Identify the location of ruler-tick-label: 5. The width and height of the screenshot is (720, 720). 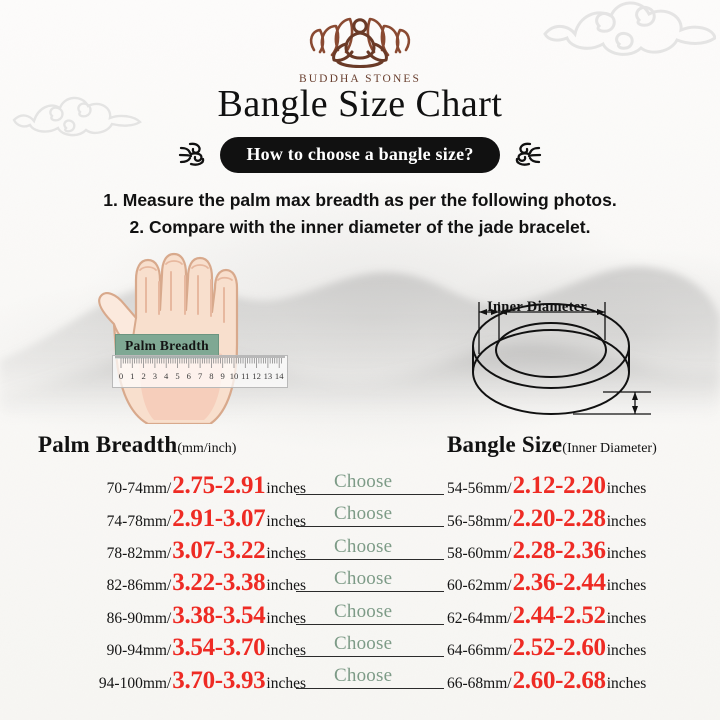
(177, 376).